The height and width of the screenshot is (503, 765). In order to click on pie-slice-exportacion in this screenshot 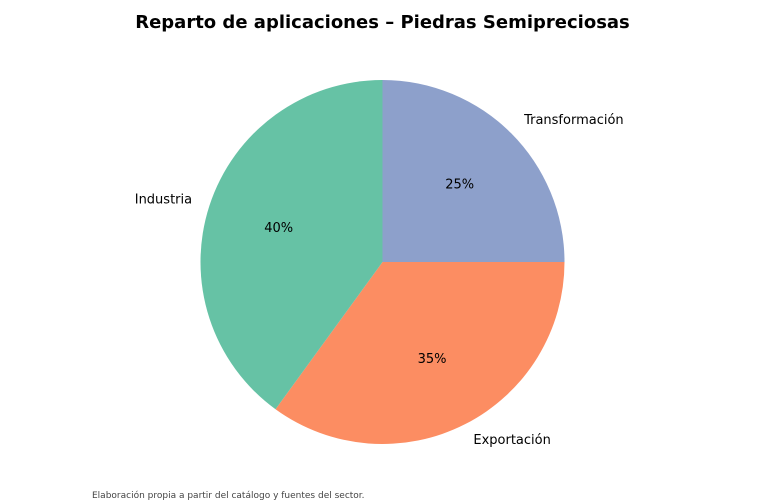, I will do `click(420, 353)`.